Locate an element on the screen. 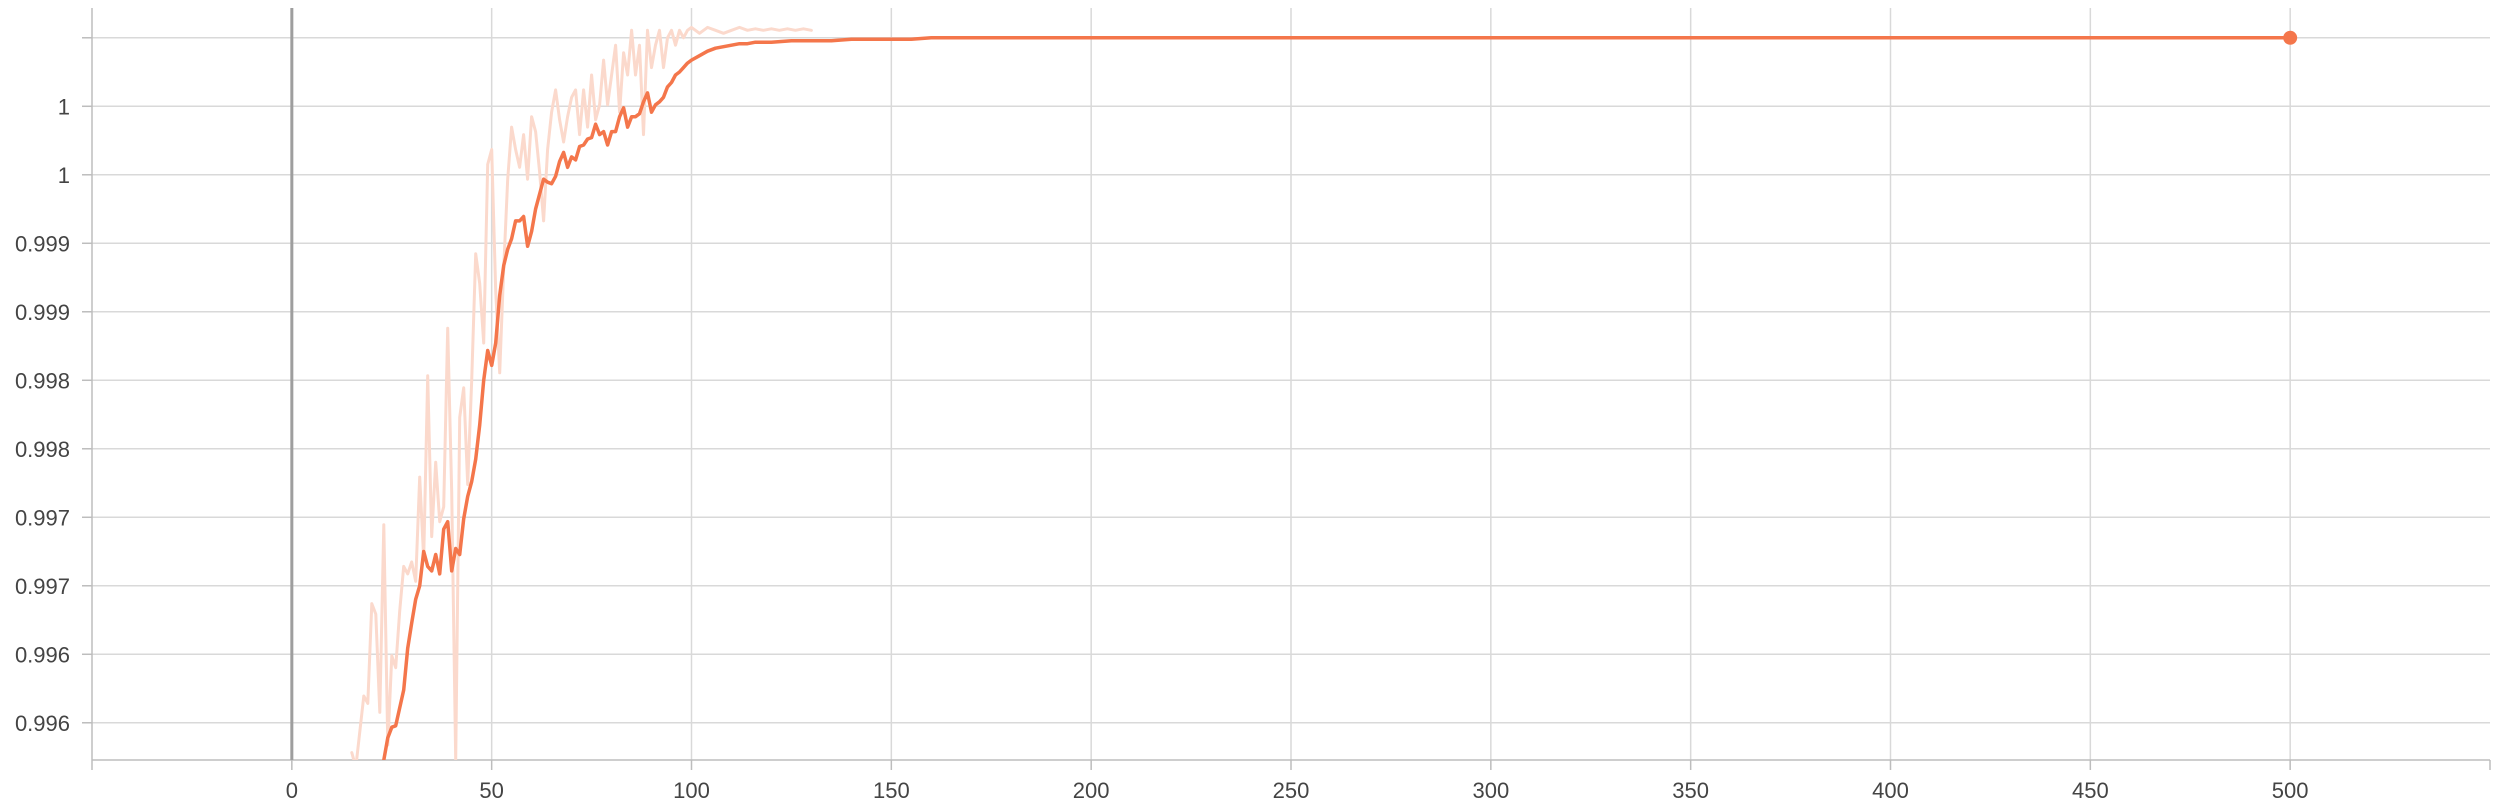 This screenshot has height=810, width=2498. x-tick-label: 400 is located at coordinates (1890, 790).